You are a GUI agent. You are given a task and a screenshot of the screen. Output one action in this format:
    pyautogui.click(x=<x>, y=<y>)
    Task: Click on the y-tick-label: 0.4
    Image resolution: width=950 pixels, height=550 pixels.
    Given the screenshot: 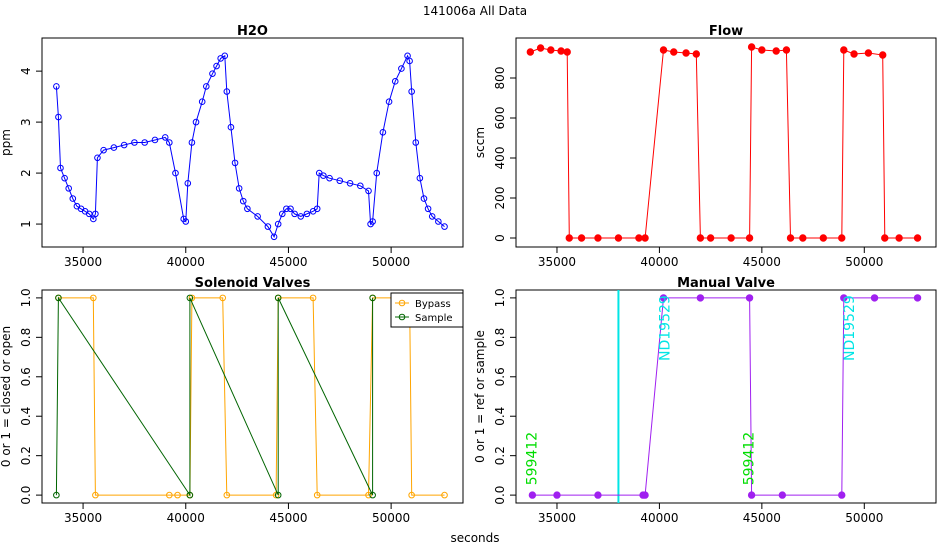 What is the action you would take?
    pyautogui.click(x=26, y=416)
    